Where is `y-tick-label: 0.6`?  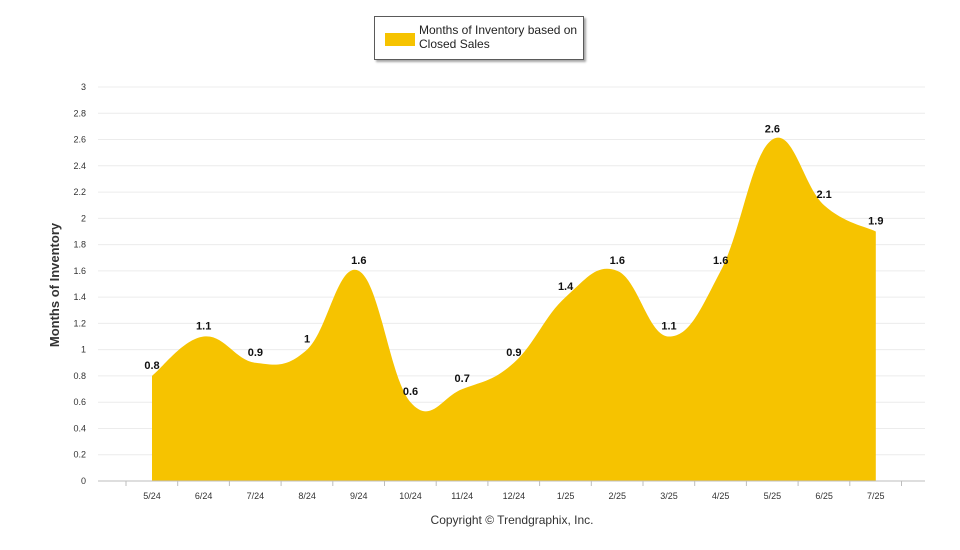 y-tick-label: 0.6 is located at coordinates (79, 402).